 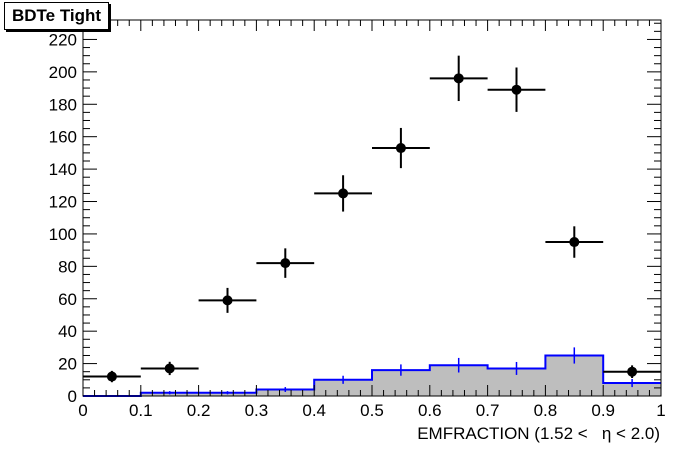 I want to click on y-tick-label: 40, so click(x=67, y=331).